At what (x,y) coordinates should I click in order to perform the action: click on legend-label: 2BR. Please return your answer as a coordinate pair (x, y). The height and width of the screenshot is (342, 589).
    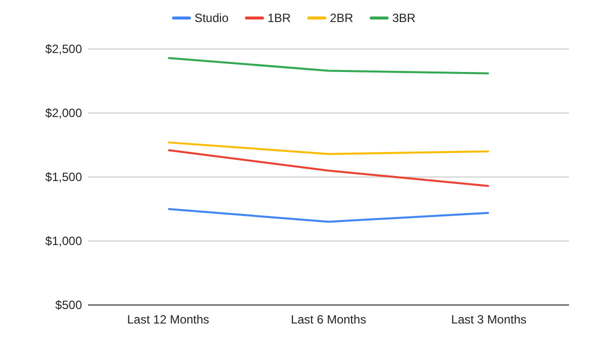
    Looking at the image, I should click on (342, 18).